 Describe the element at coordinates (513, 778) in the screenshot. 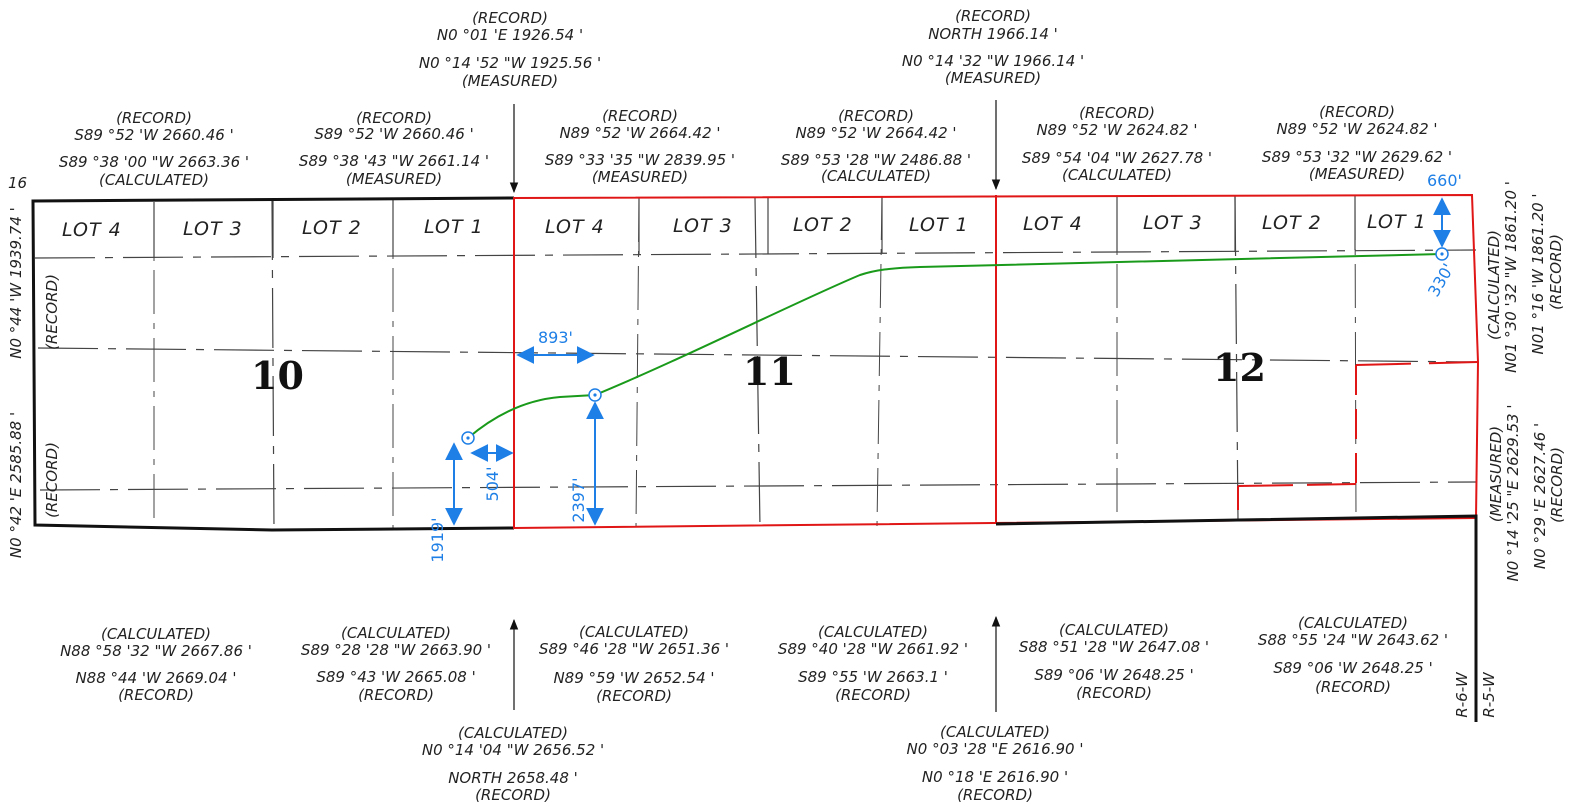

I see `svg-text: NORTH 2658.48 '` at that location.